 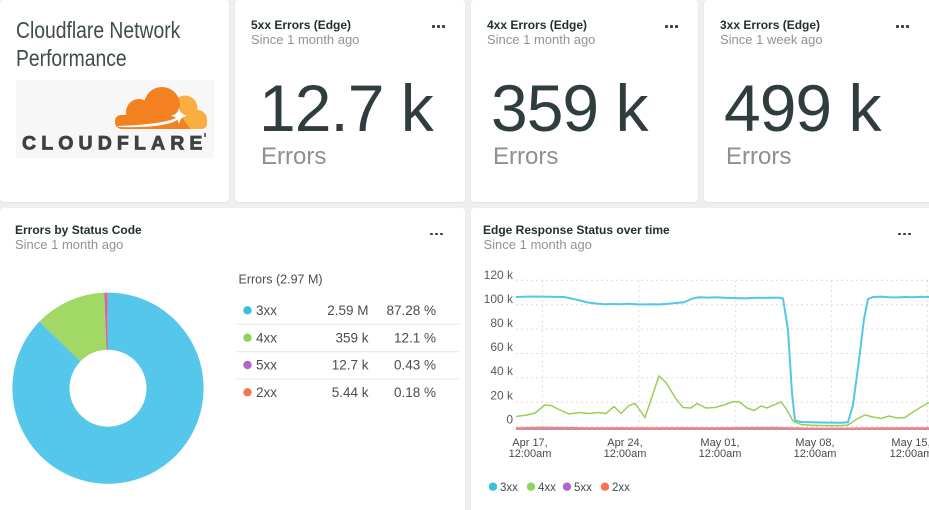 I want to click on svg-text: 20 k, so click(x=502, y=395).